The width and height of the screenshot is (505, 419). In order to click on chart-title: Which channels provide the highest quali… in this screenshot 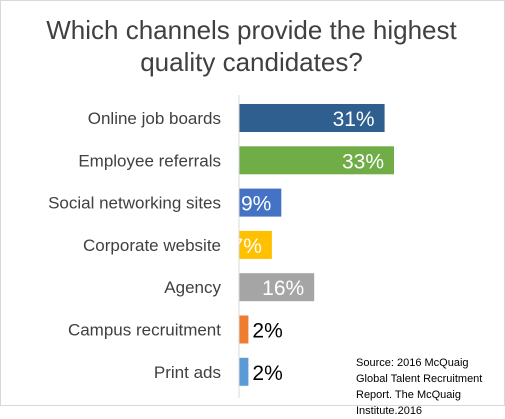, I will do `click(251, 46)`.